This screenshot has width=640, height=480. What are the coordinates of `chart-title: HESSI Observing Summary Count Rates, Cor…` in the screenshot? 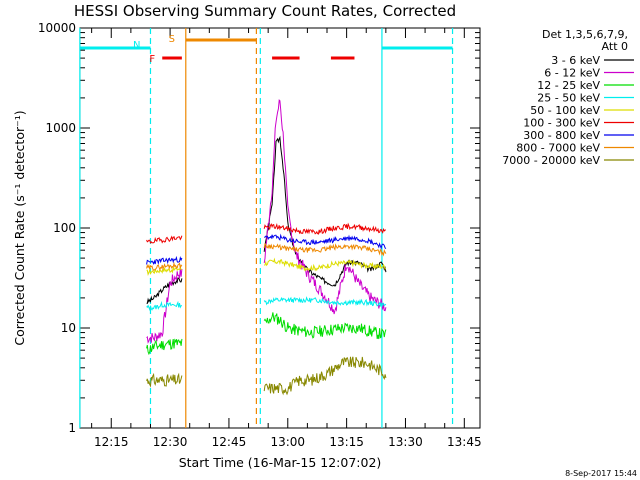 It's located at (265, 11).